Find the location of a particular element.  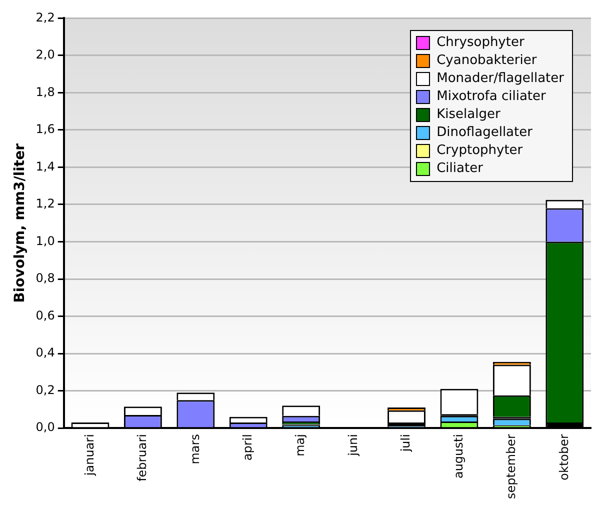

x-tick-label: juli is located at coordinates (405, 443).